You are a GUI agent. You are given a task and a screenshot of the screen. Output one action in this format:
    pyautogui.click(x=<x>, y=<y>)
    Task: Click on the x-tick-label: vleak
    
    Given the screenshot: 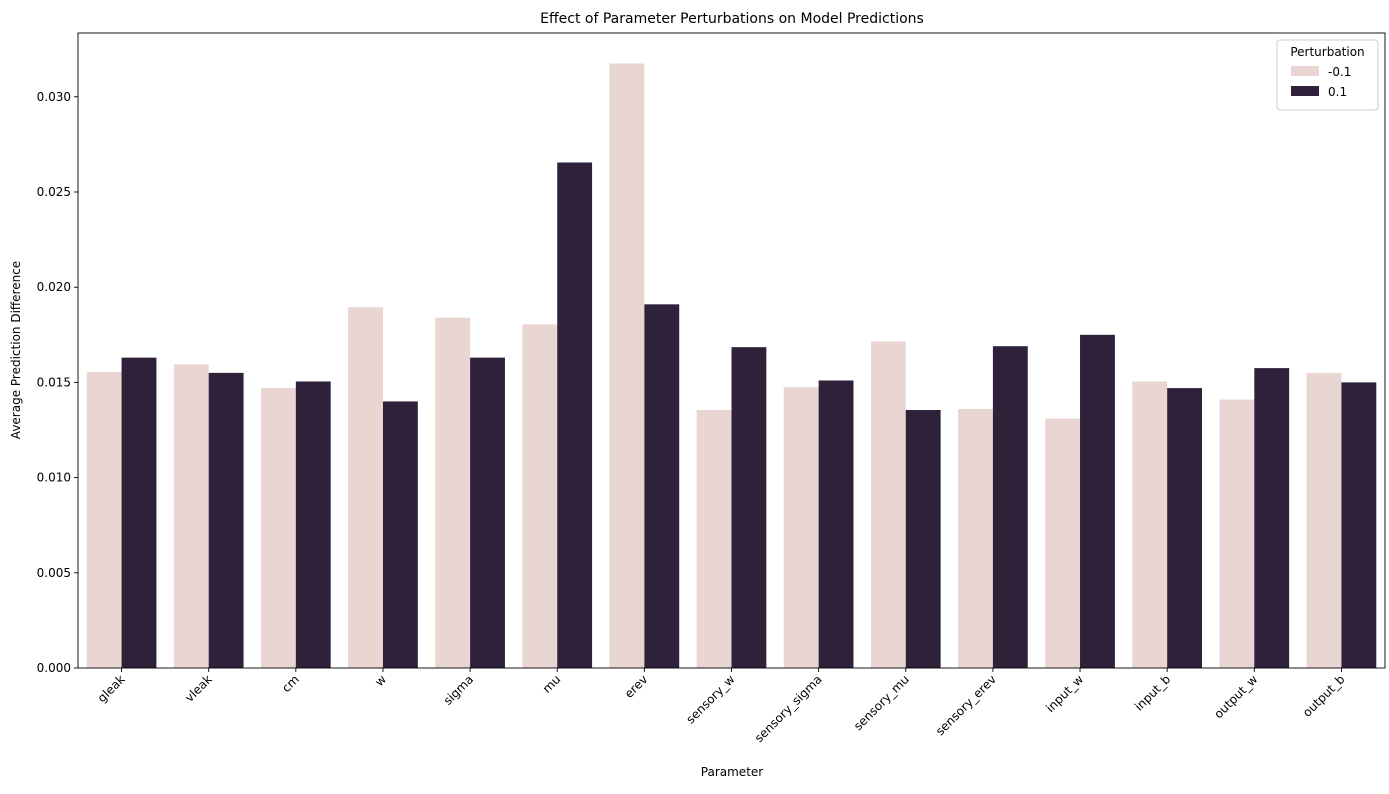 What is the action you would take?
    pyautogui.click(x=198, y=688)
    